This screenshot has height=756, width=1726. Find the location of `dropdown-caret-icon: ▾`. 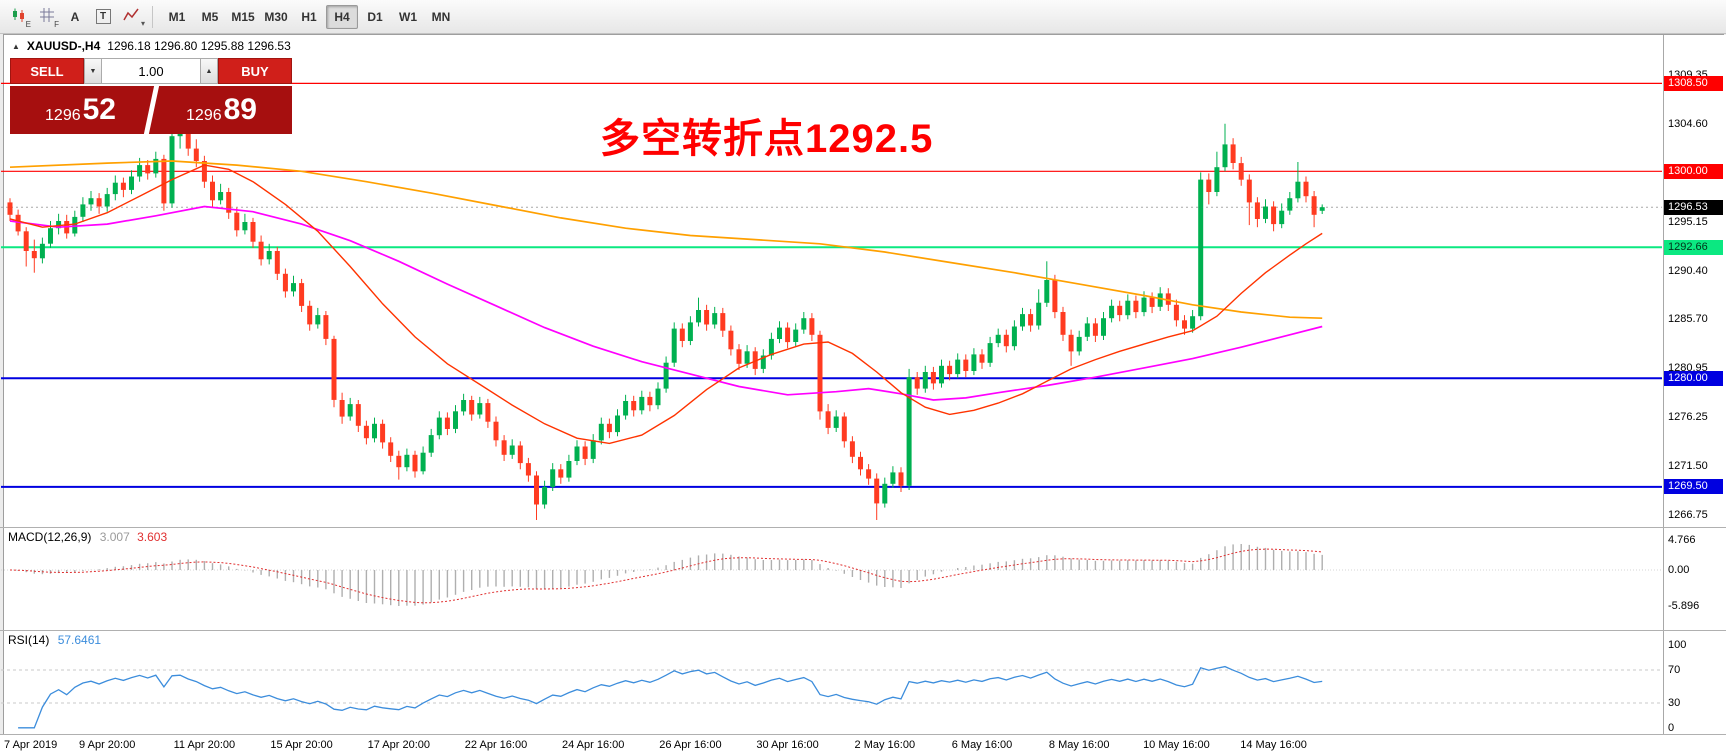

dropdown-caret-icon: ▾ is located at coordinates (142, 23).